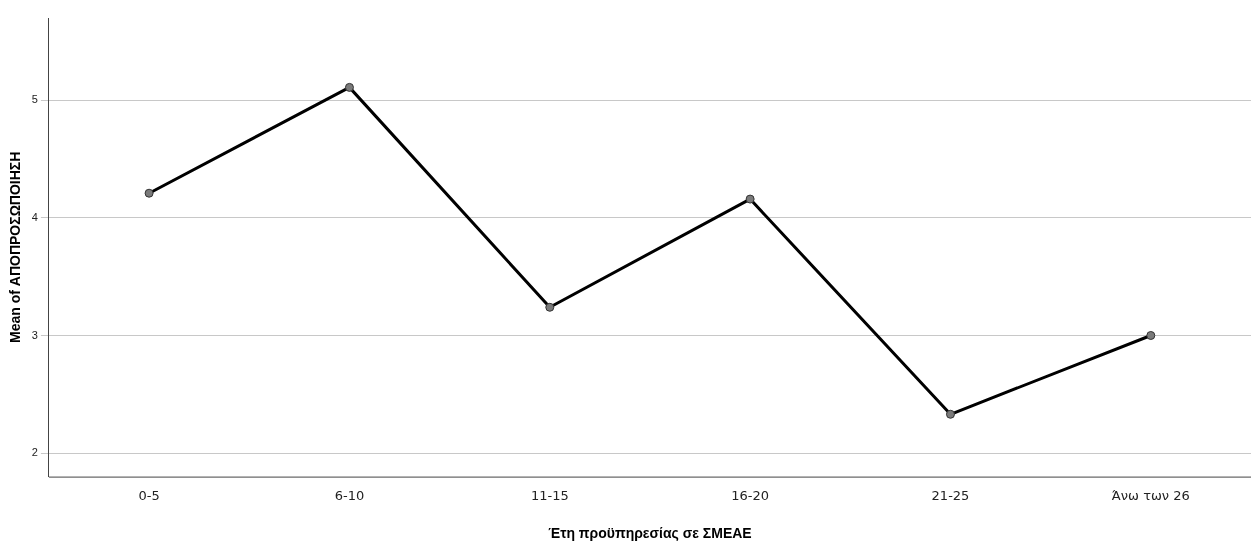  I want to click on x-tick-label: 6-10, so click(349, 495).